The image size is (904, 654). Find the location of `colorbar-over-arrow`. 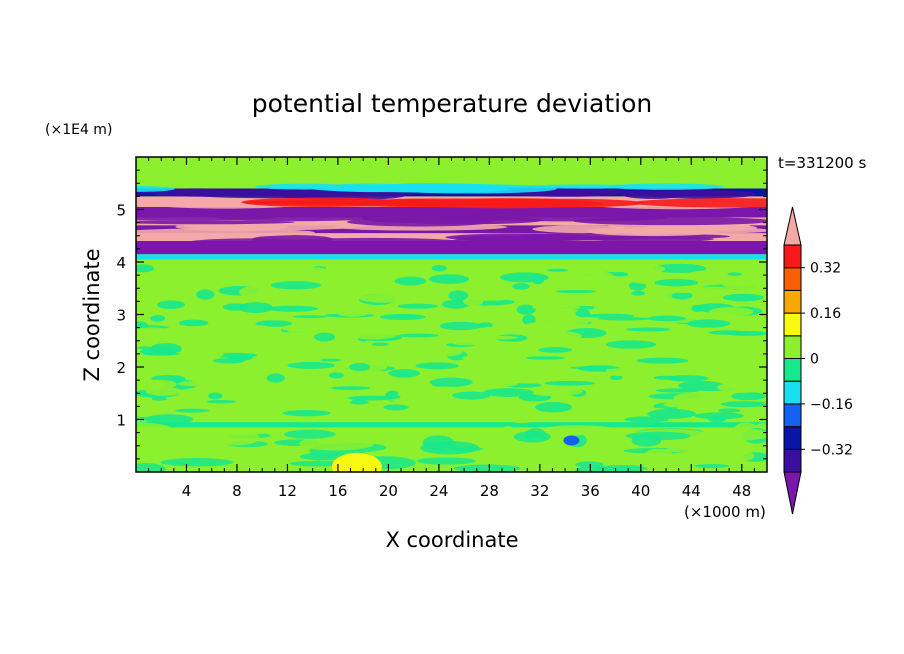

colorbar-over-arrow is located at coordinates (792, 226).